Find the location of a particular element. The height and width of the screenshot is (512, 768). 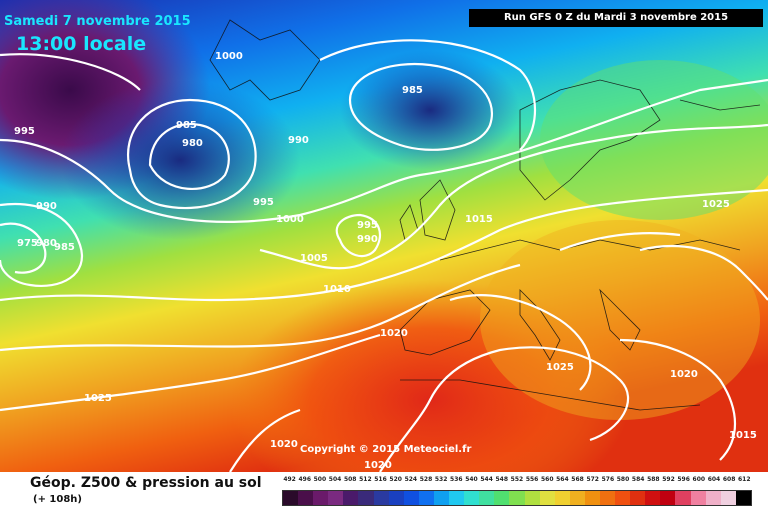

scale-tick-label: 612 is located at coordinates (744, 479).